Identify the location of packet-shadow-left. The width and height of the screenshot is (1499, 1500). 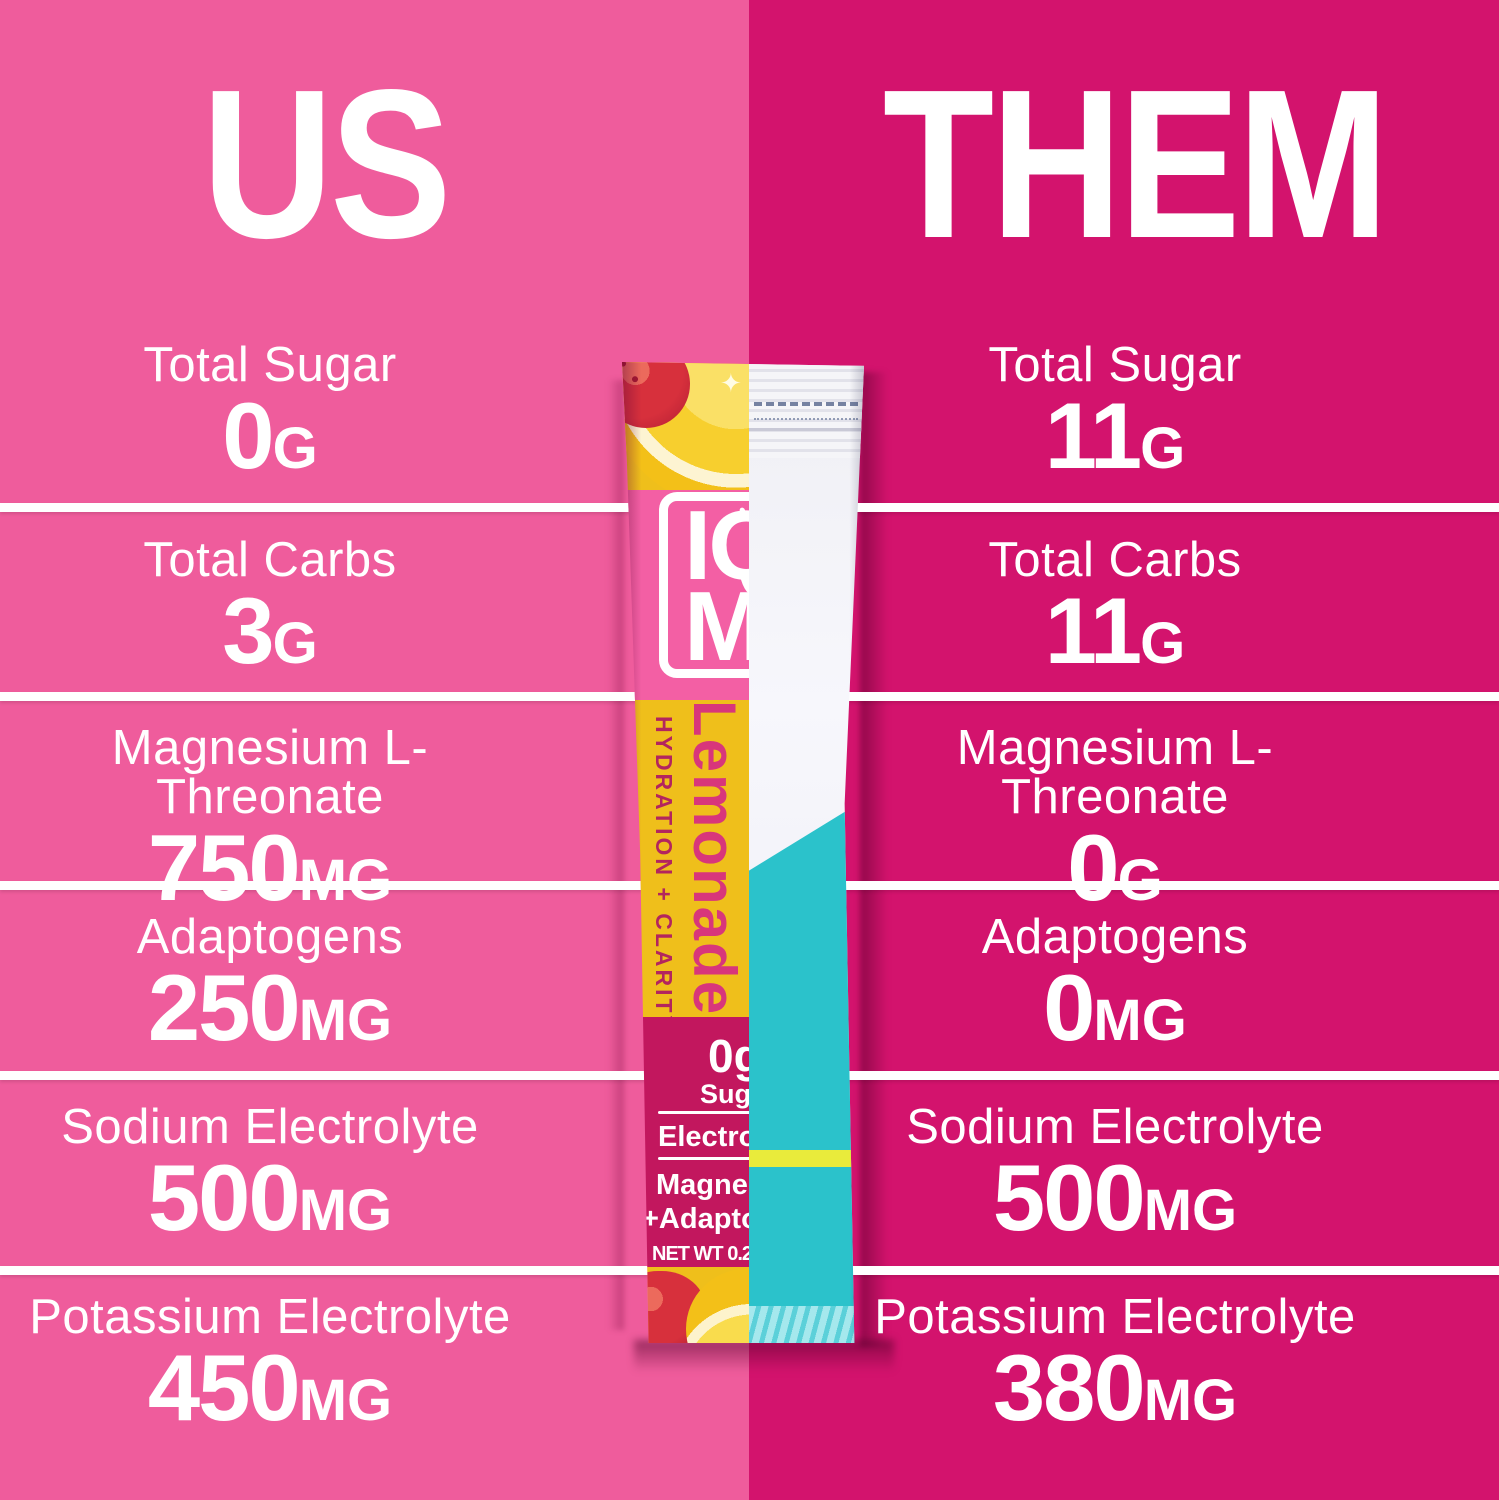
(616, 855).